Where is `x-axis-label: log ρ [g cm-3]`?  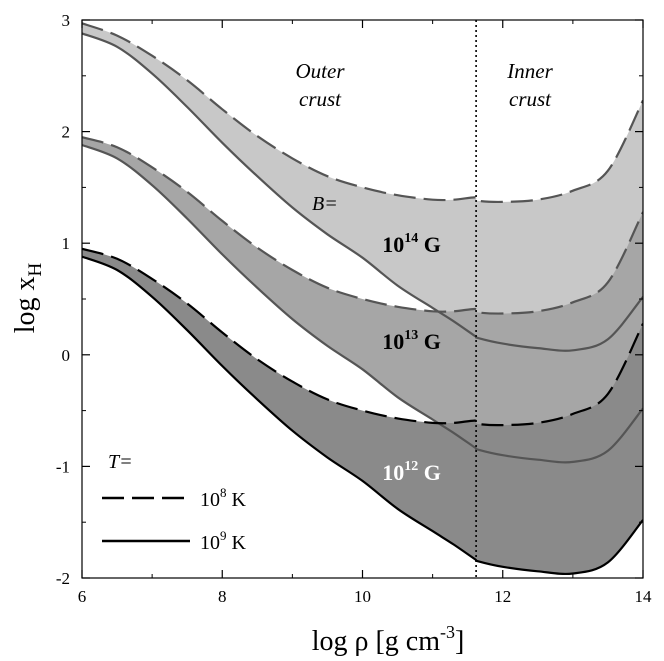 x-axis-label: log ρ [g cm-3] is located at coordinates (388, 639).